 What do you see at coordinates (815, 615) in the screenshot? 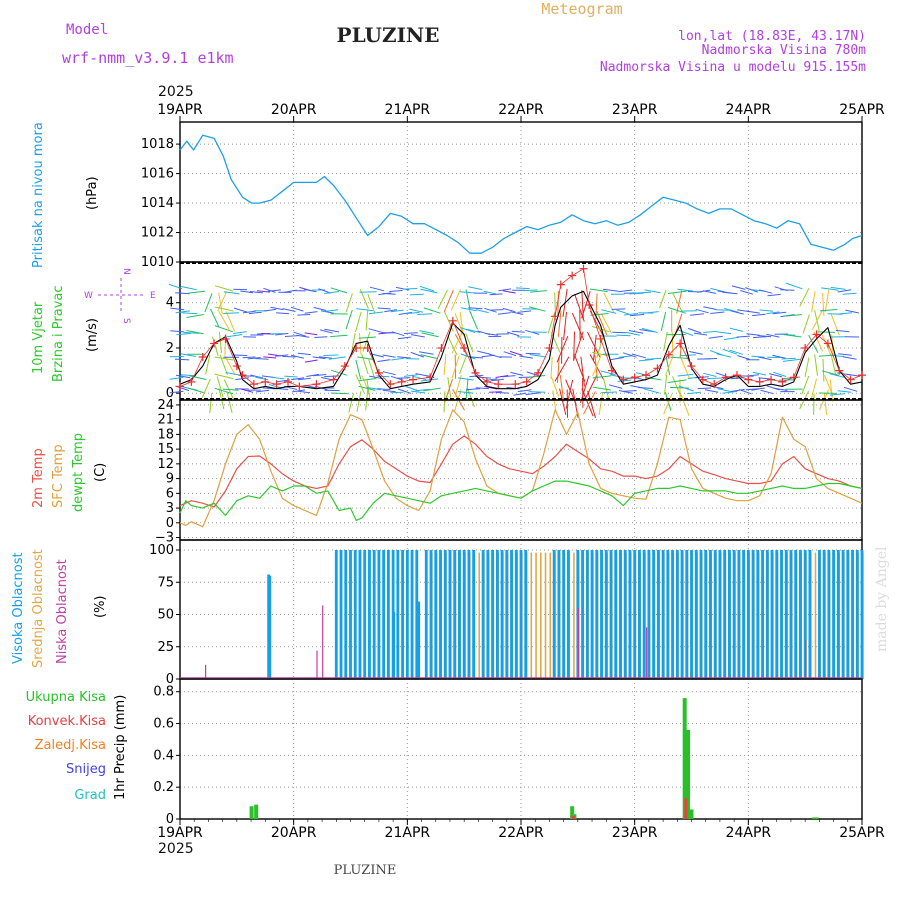
I see `cloud-mid-bar` at bounding box center [815, 615].